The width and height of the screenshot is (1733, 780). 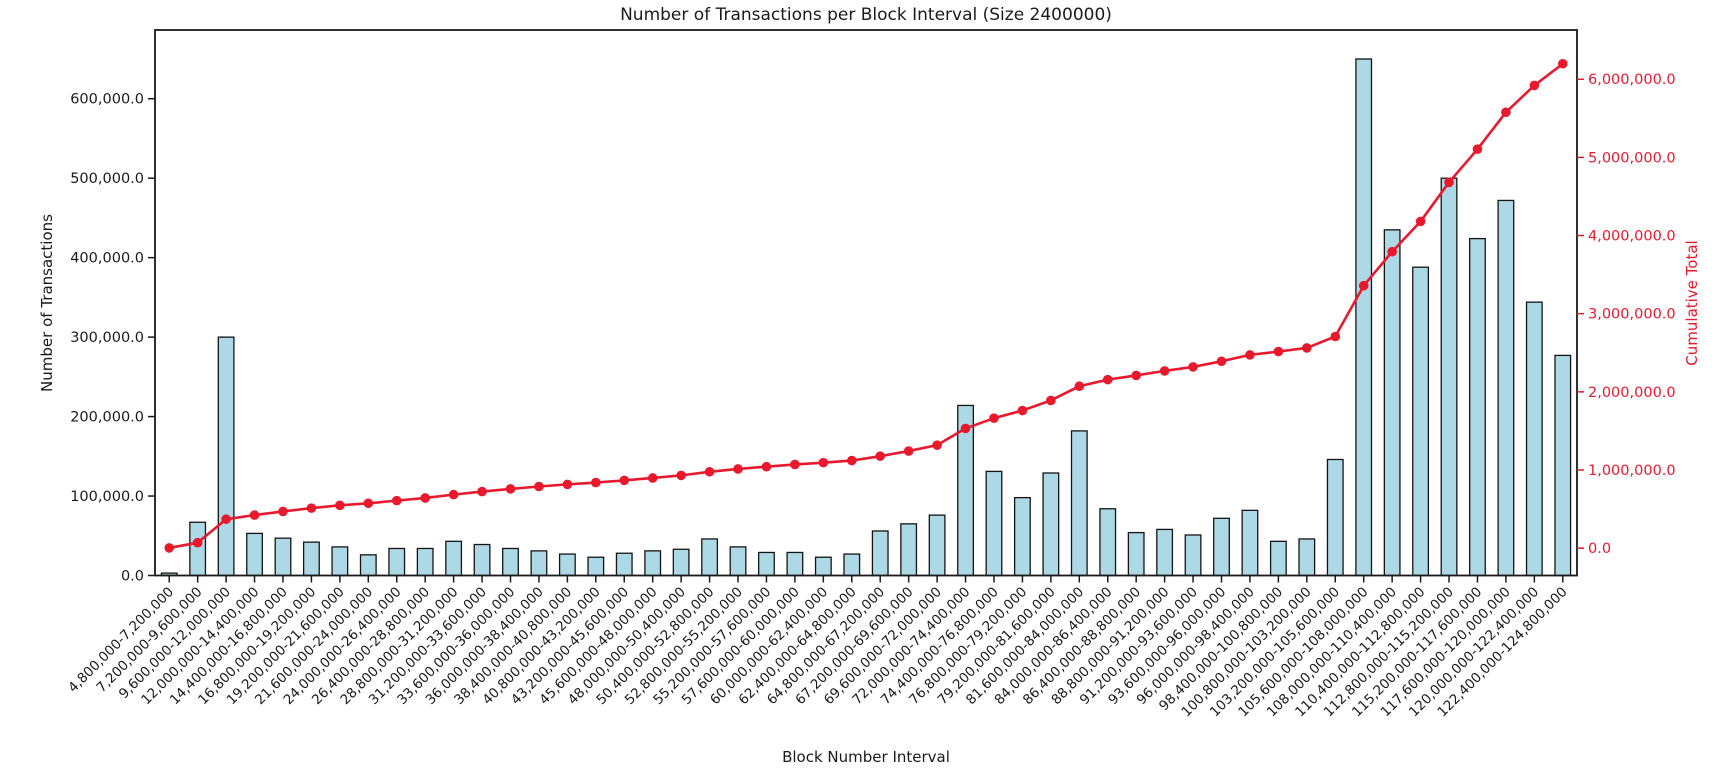 I want to click on y-right-tick-label: 3,000,000.0, so click(x=1632, y=315).